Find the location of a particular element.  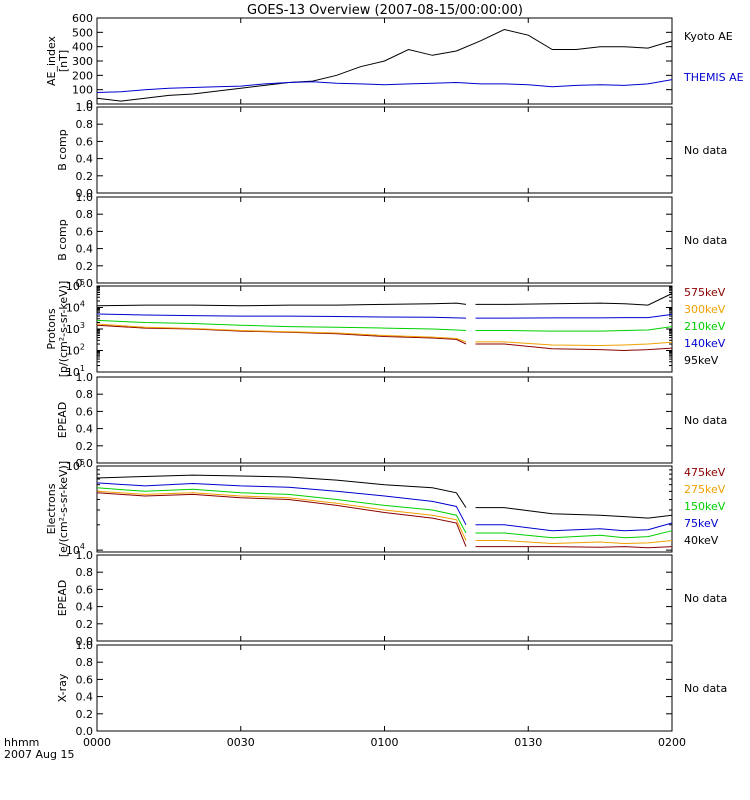

y-axis-units: [nT] is located at coordinates (63, 61).